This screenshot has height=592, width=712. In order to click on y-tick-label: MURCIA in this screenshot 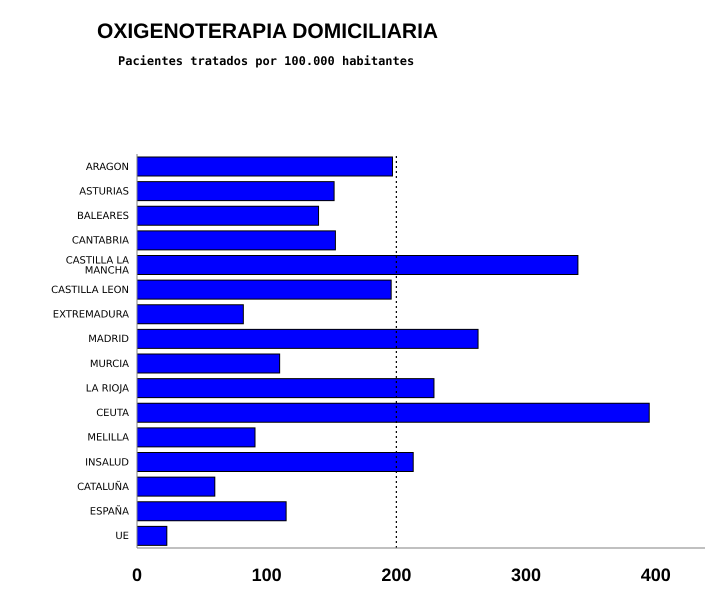, I will do `click(110, 364)`.